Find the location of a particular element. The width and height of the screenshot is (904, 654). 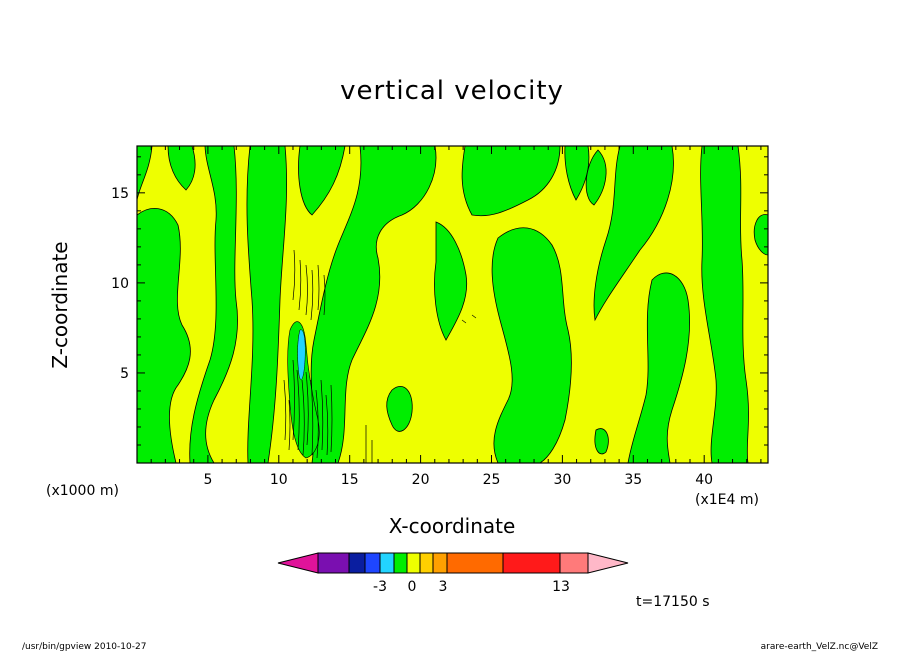

y-tick-label: 10 is located at coordinates (120, 284).